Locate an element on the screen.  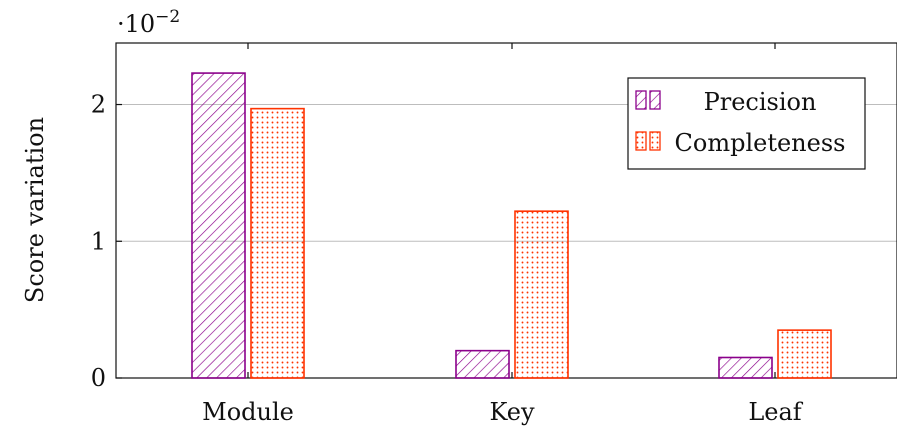
bar-precision-leaf is located at coordinates (745, 367).